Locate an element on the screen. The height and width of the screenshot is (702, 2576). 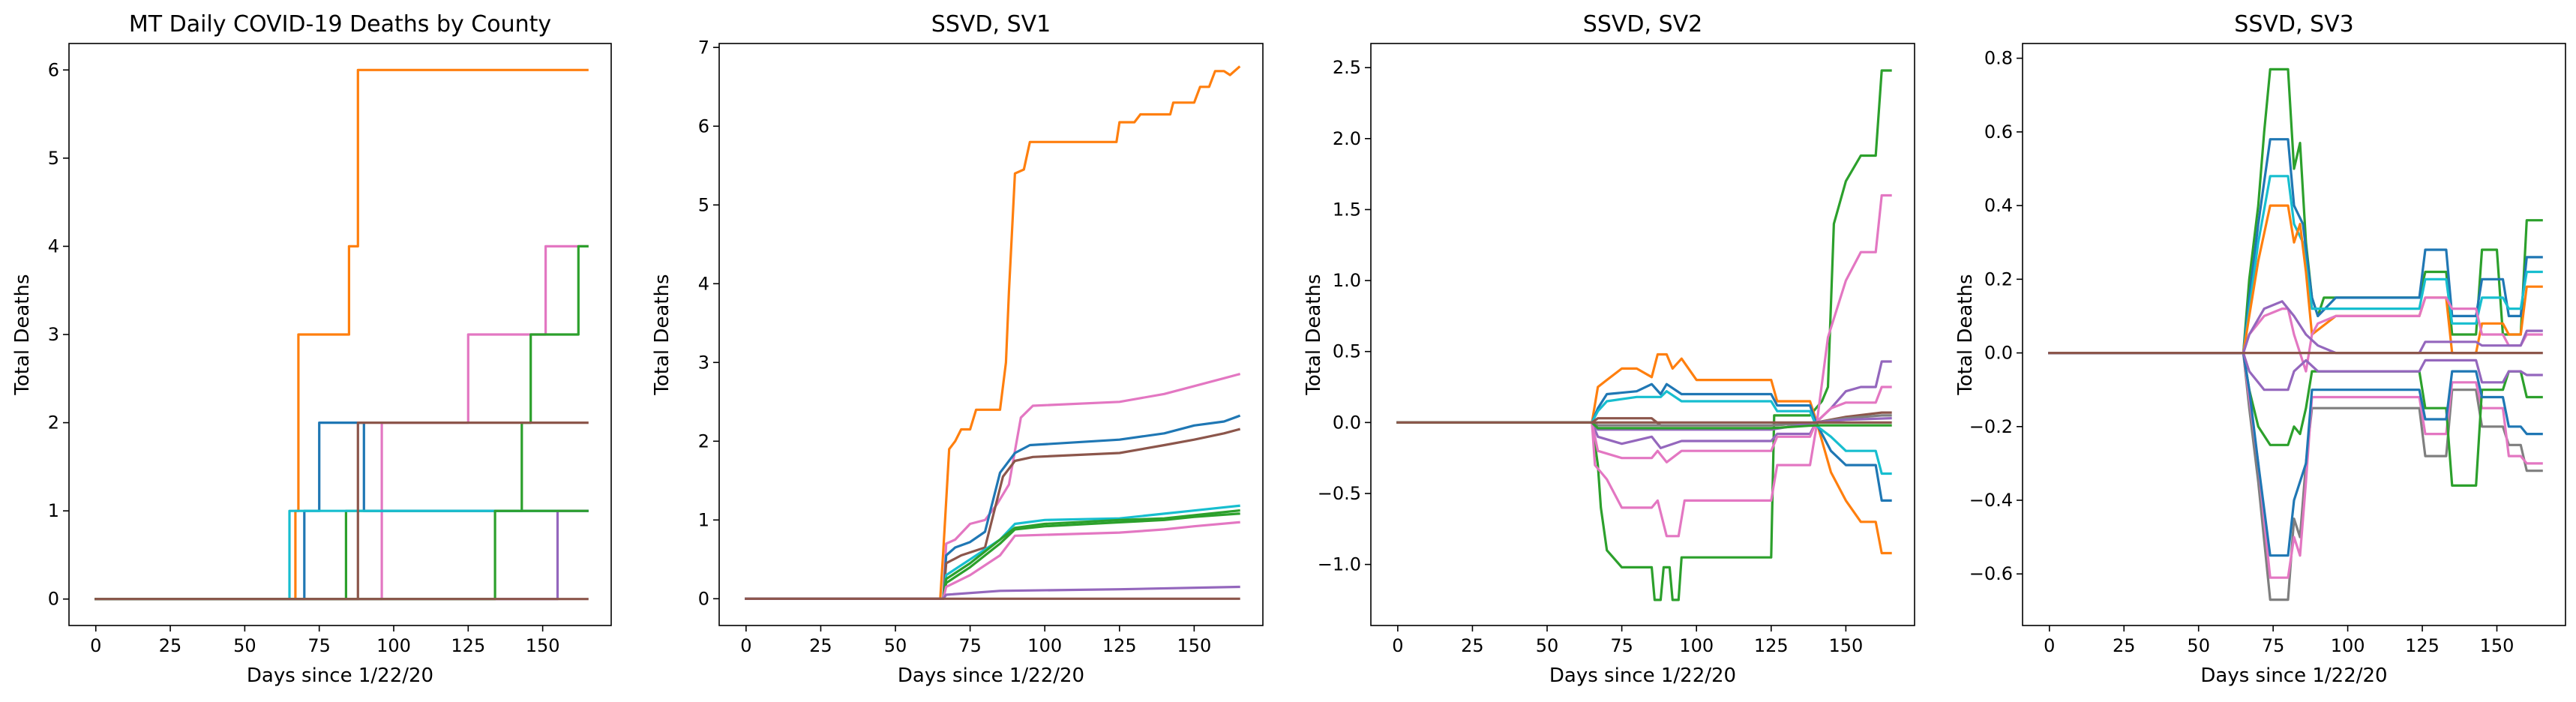
y-tick-label: 0.5 is located at coordinates (1347, 351).